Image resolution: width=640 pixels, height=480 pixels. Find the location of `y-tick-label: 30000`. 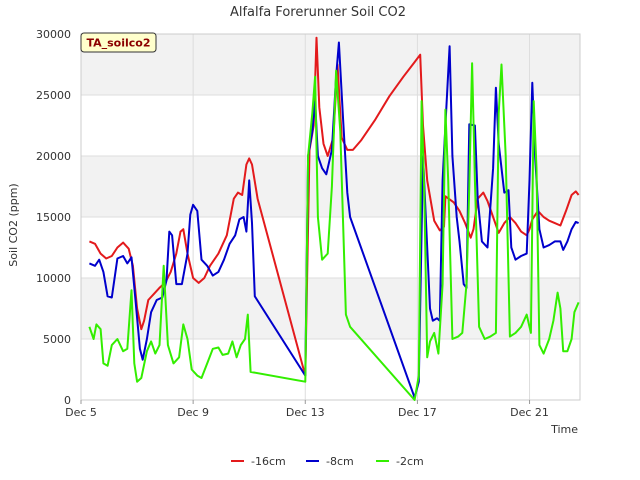

y-tick-label: 30000 is located at coordinates (53, 34).